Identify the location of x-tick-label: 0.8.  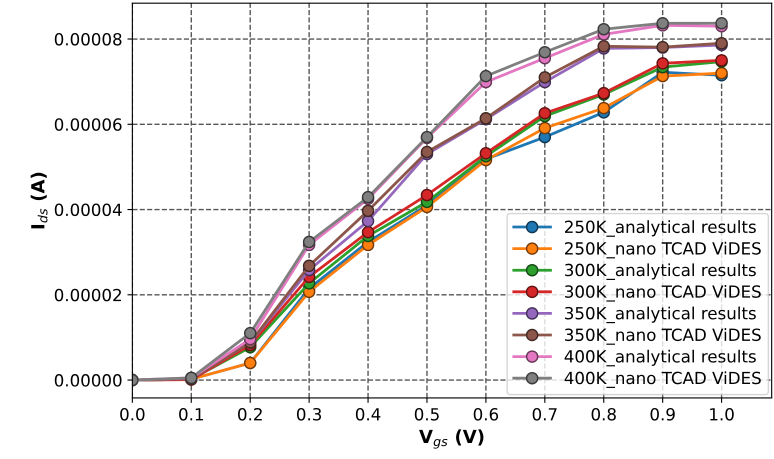
(604, 414).